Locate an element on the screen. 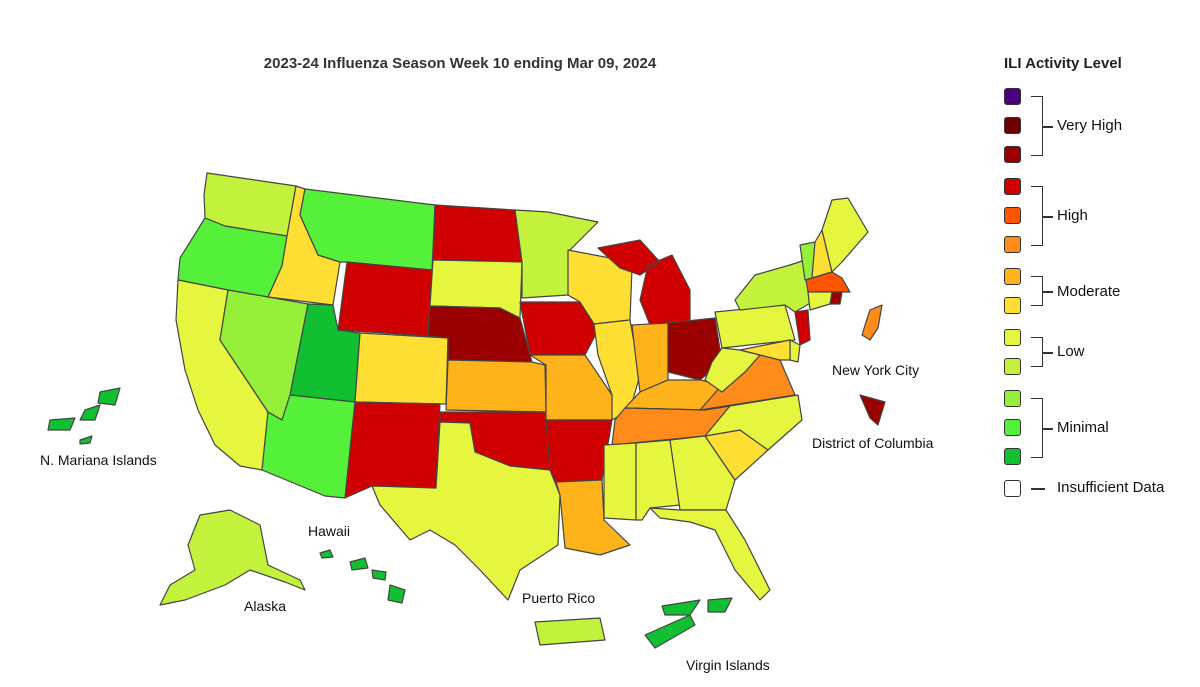 The width and height of the screenshot is (1200, 687). bracket-very-high is located at coordinates (1037, 126).